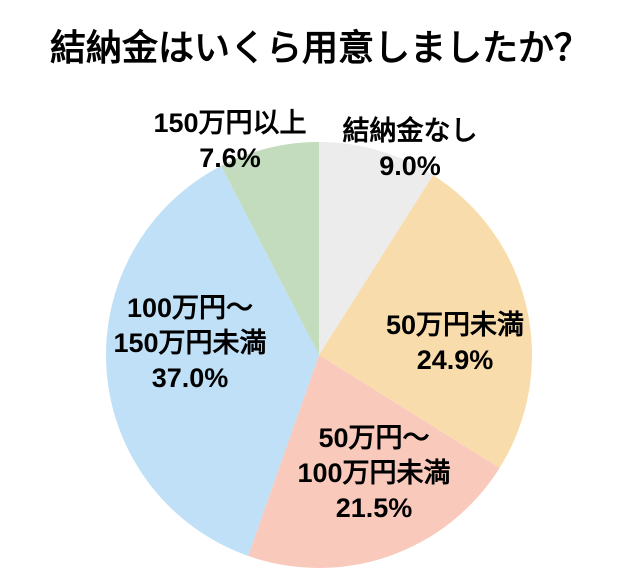  What do you see at coordinates (455, 342) in the screenshot?
I see `pie-label-under-50: 50万円未満 24.9%` at bounding box center [455, 342].